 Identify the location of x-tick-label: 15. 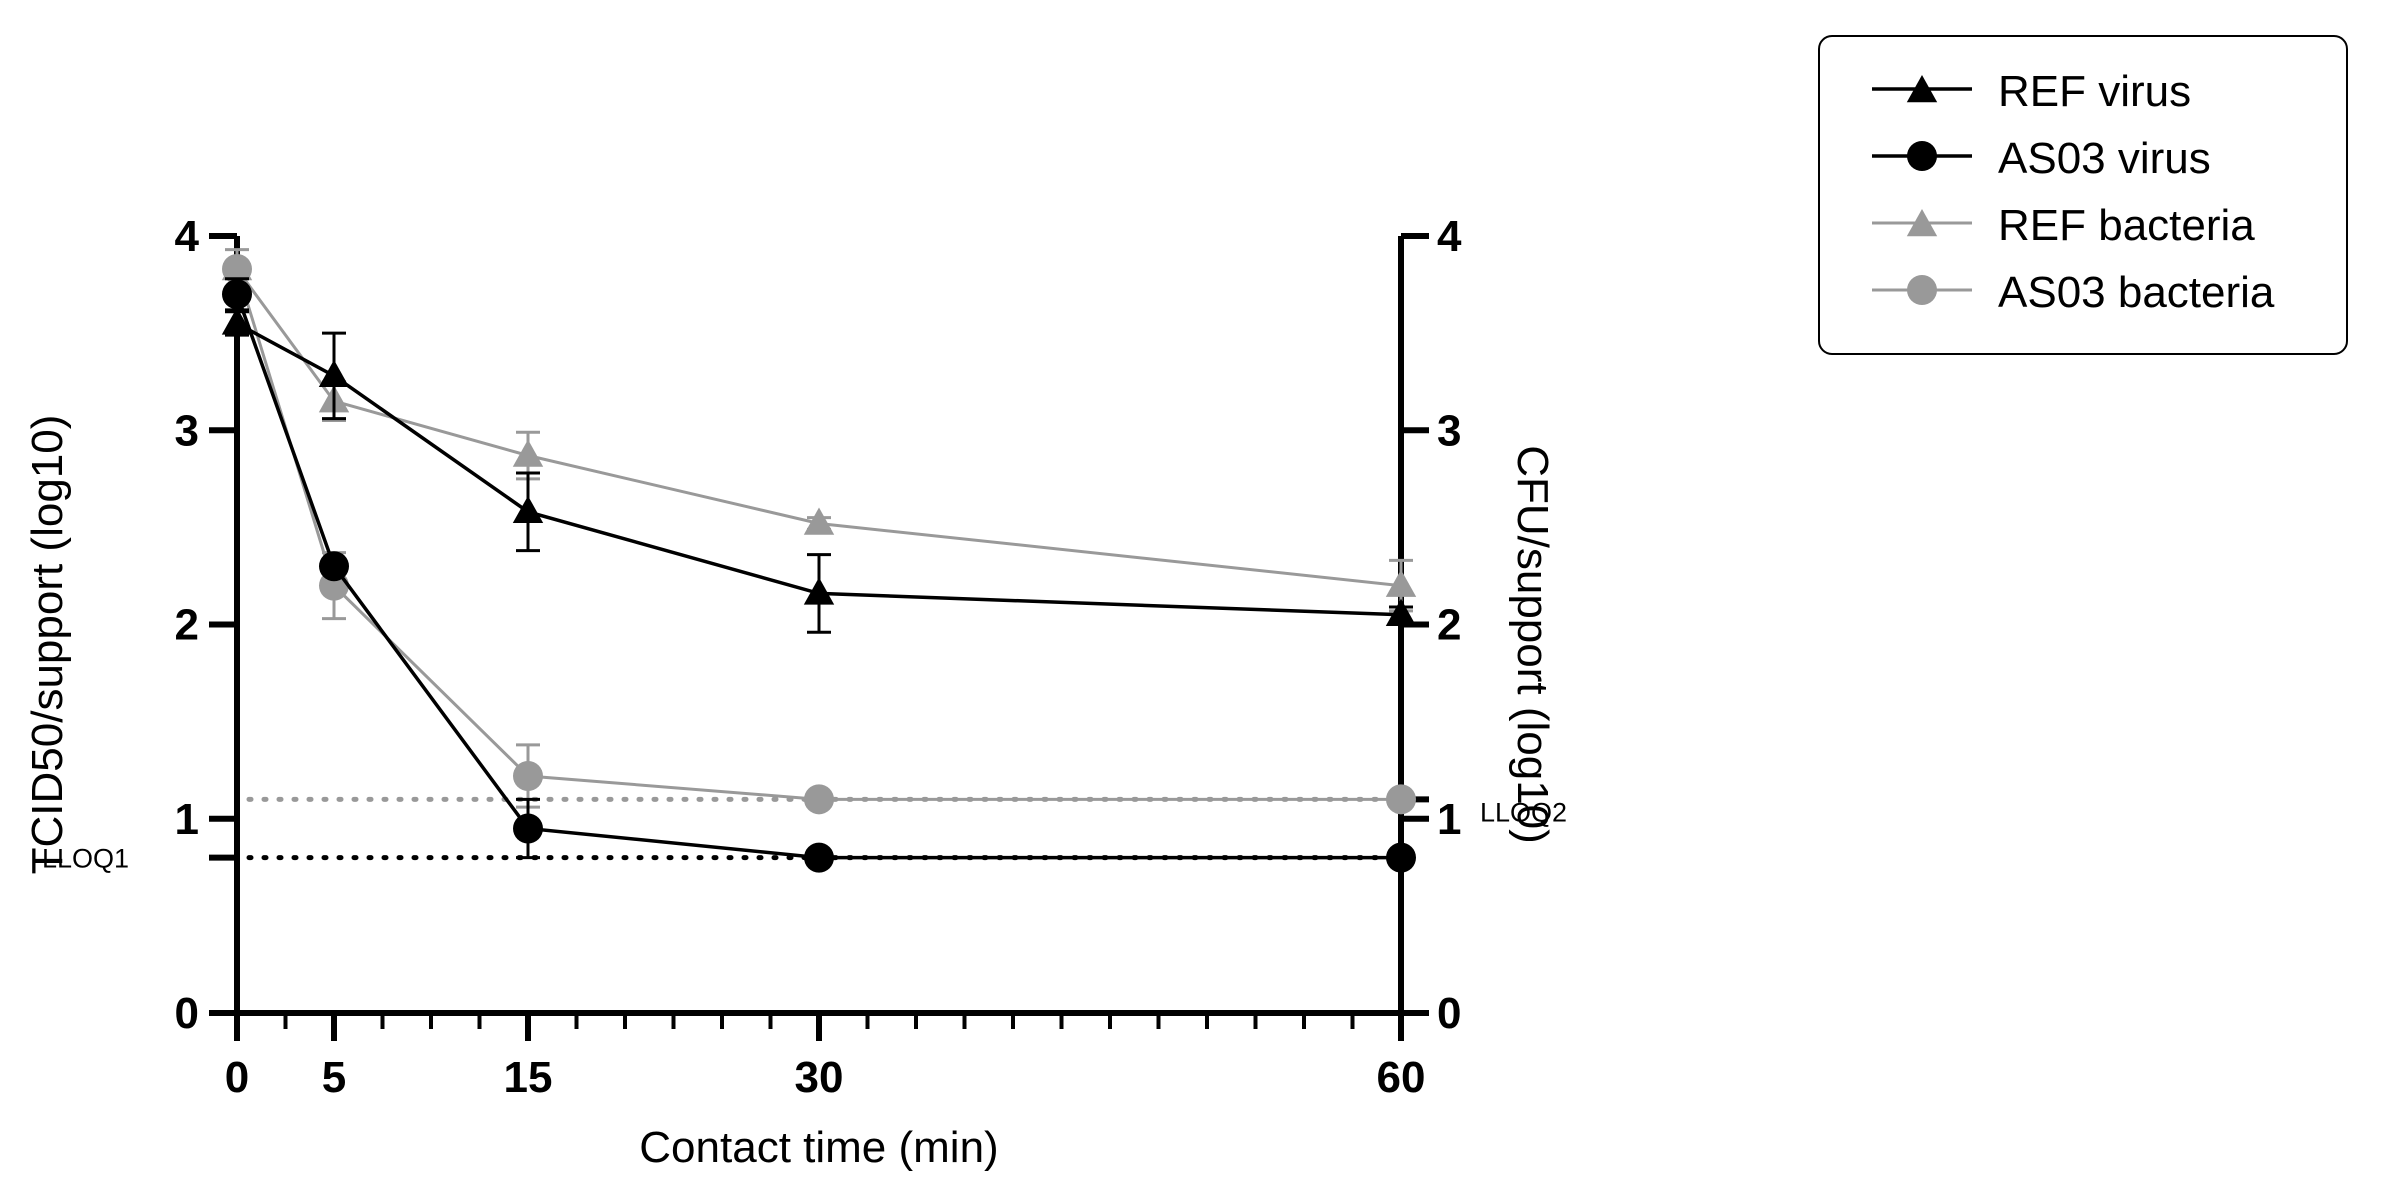
(528, 1077).